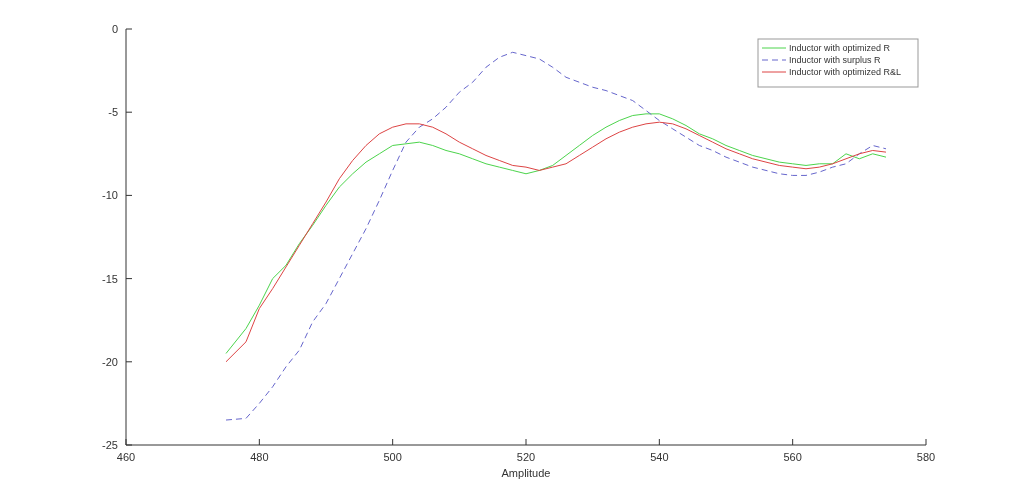 The image size is (1024, 494). Describe the element at coordinates (792, 457) in the screenshot. I see `x-tick-label: 560` at that location.